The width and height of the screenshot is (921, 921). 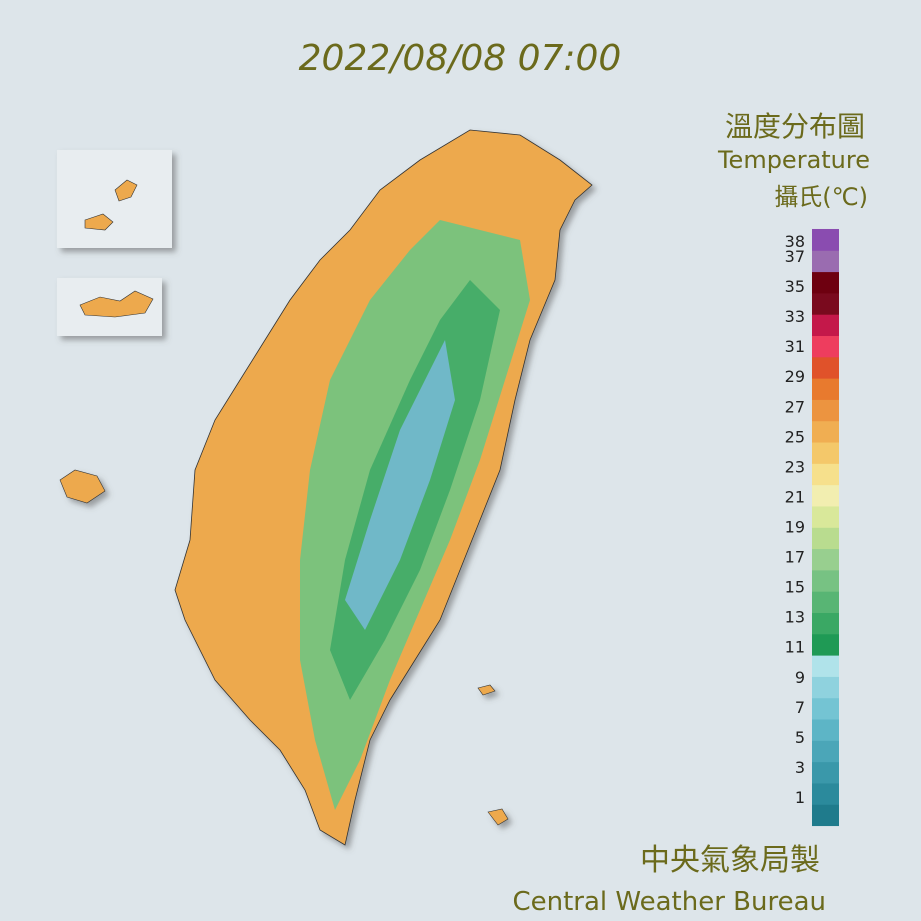 What do you see at coordinates (795, 126) in the screenshot?
I see `legend-title-zh: 溫度分布圖` at bounding box center [795, 126].